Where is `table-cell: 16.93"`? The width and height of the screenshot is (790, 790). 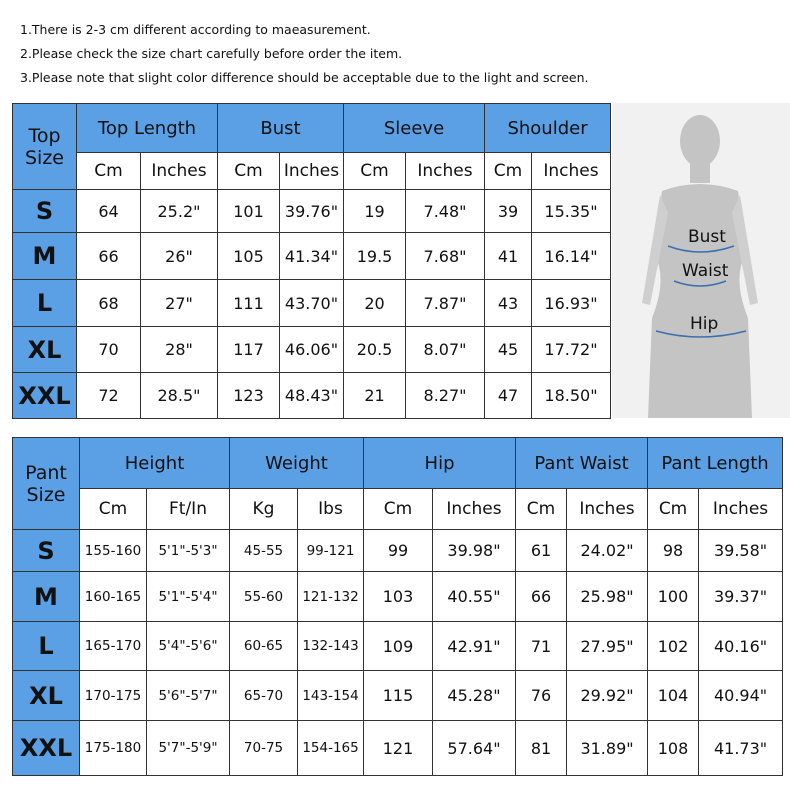 table-cell: 16.93" is located at coordinates (571, 303).